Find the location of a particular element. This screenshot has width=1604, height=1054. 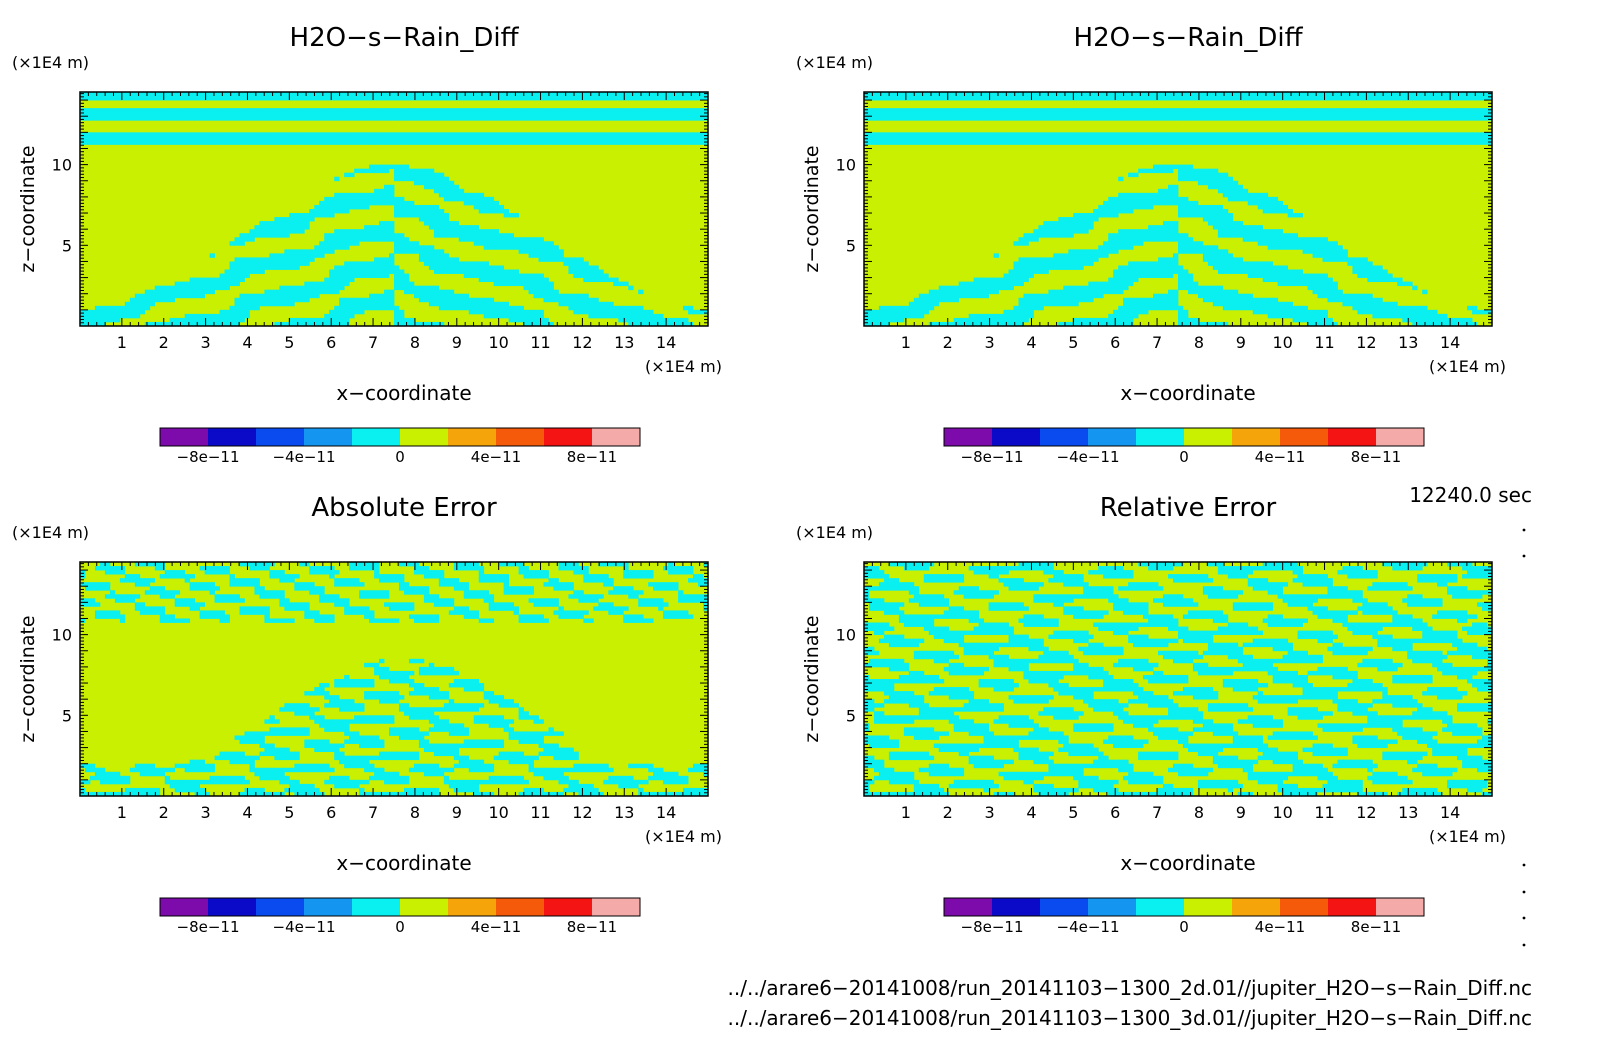

colorbar-tick-label: −8e−11 is located at coordinates (208, 457).